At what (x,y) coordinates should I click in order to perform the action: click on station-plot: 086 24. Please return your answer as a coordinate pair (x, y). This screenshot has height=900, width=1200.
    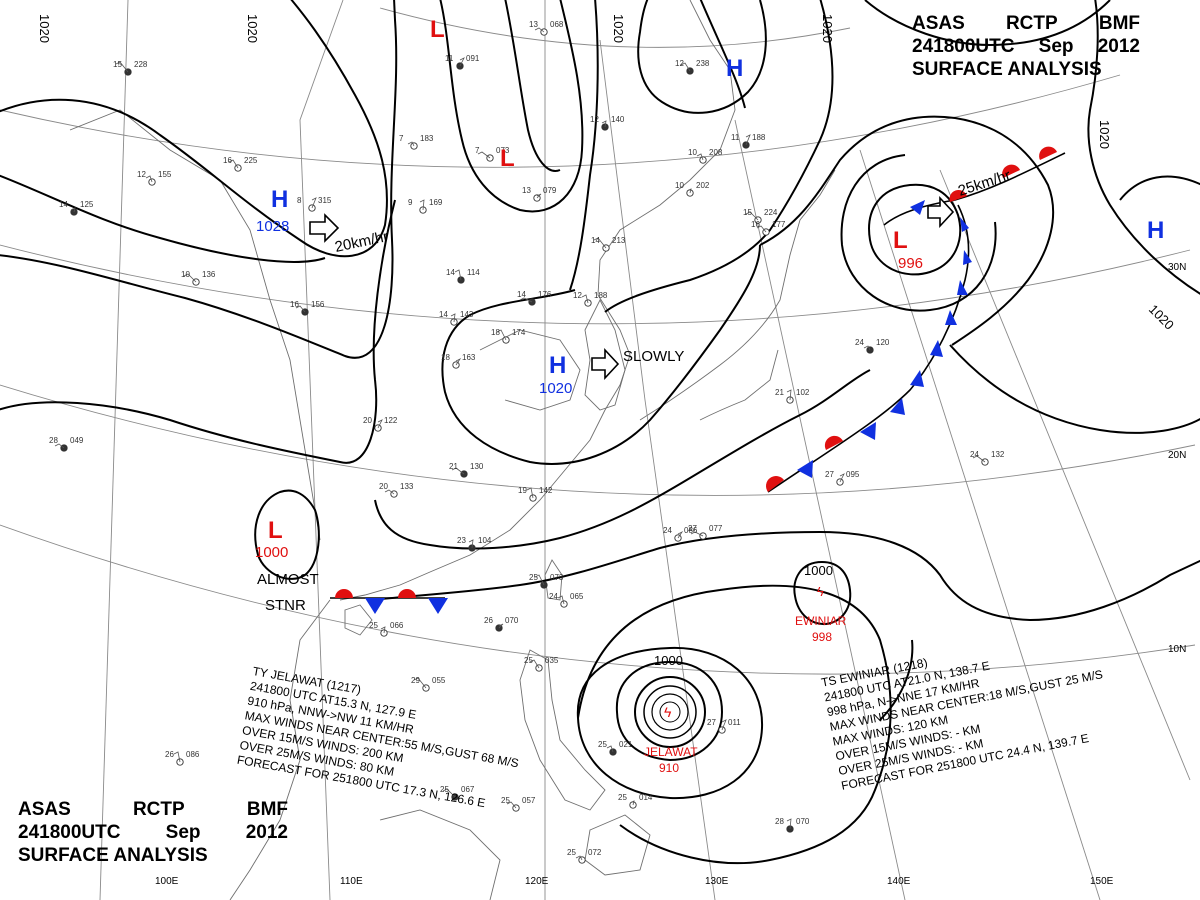
    Looking at the image, I should click on (680, 534).